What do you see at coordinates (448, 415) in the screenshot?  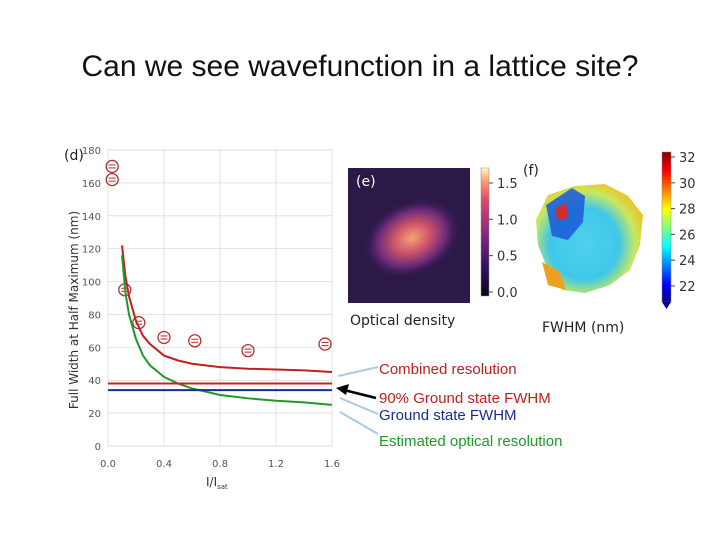 I see `legend-ground-state: Ground state FWHM` at bounding box center [448, 415].